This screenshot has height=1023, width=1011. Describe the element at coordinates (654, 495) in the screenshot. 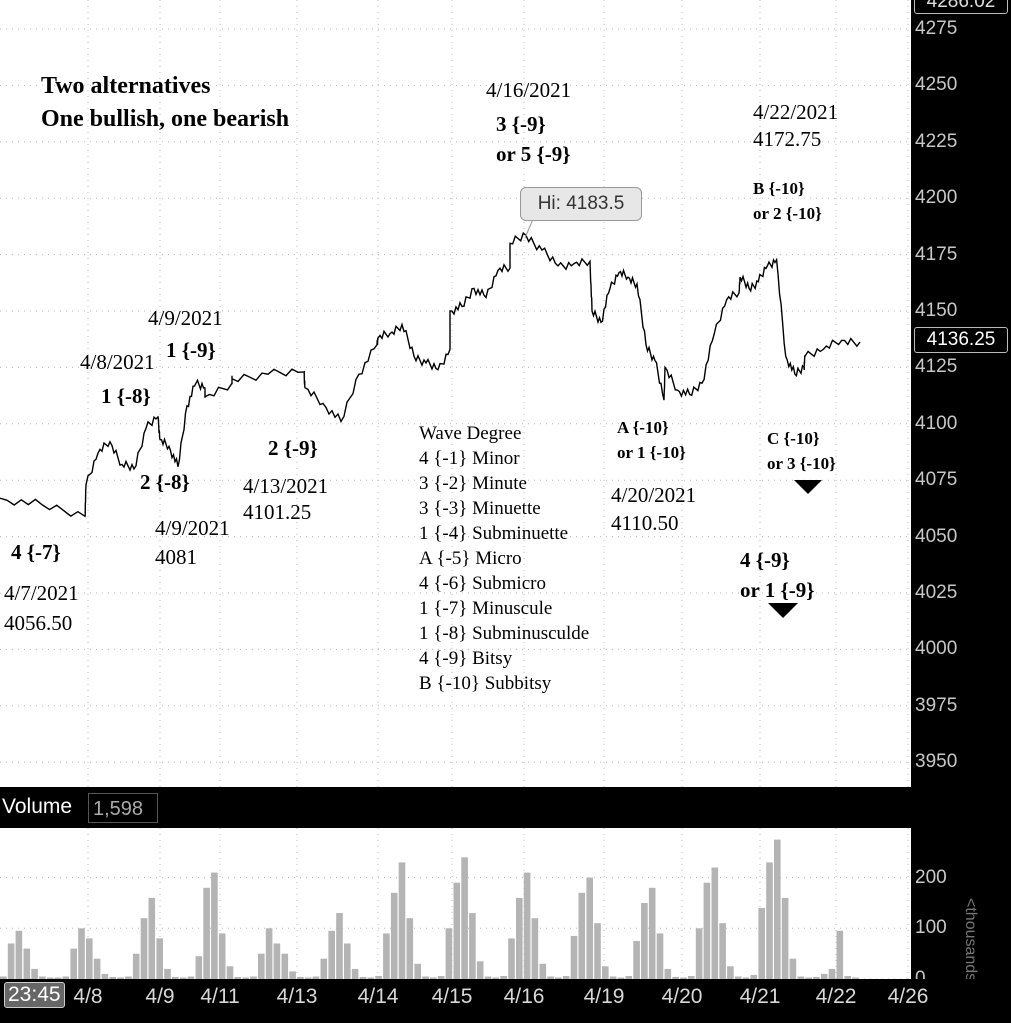

I see `label-date-4-20: 4/20/2021` at that location.